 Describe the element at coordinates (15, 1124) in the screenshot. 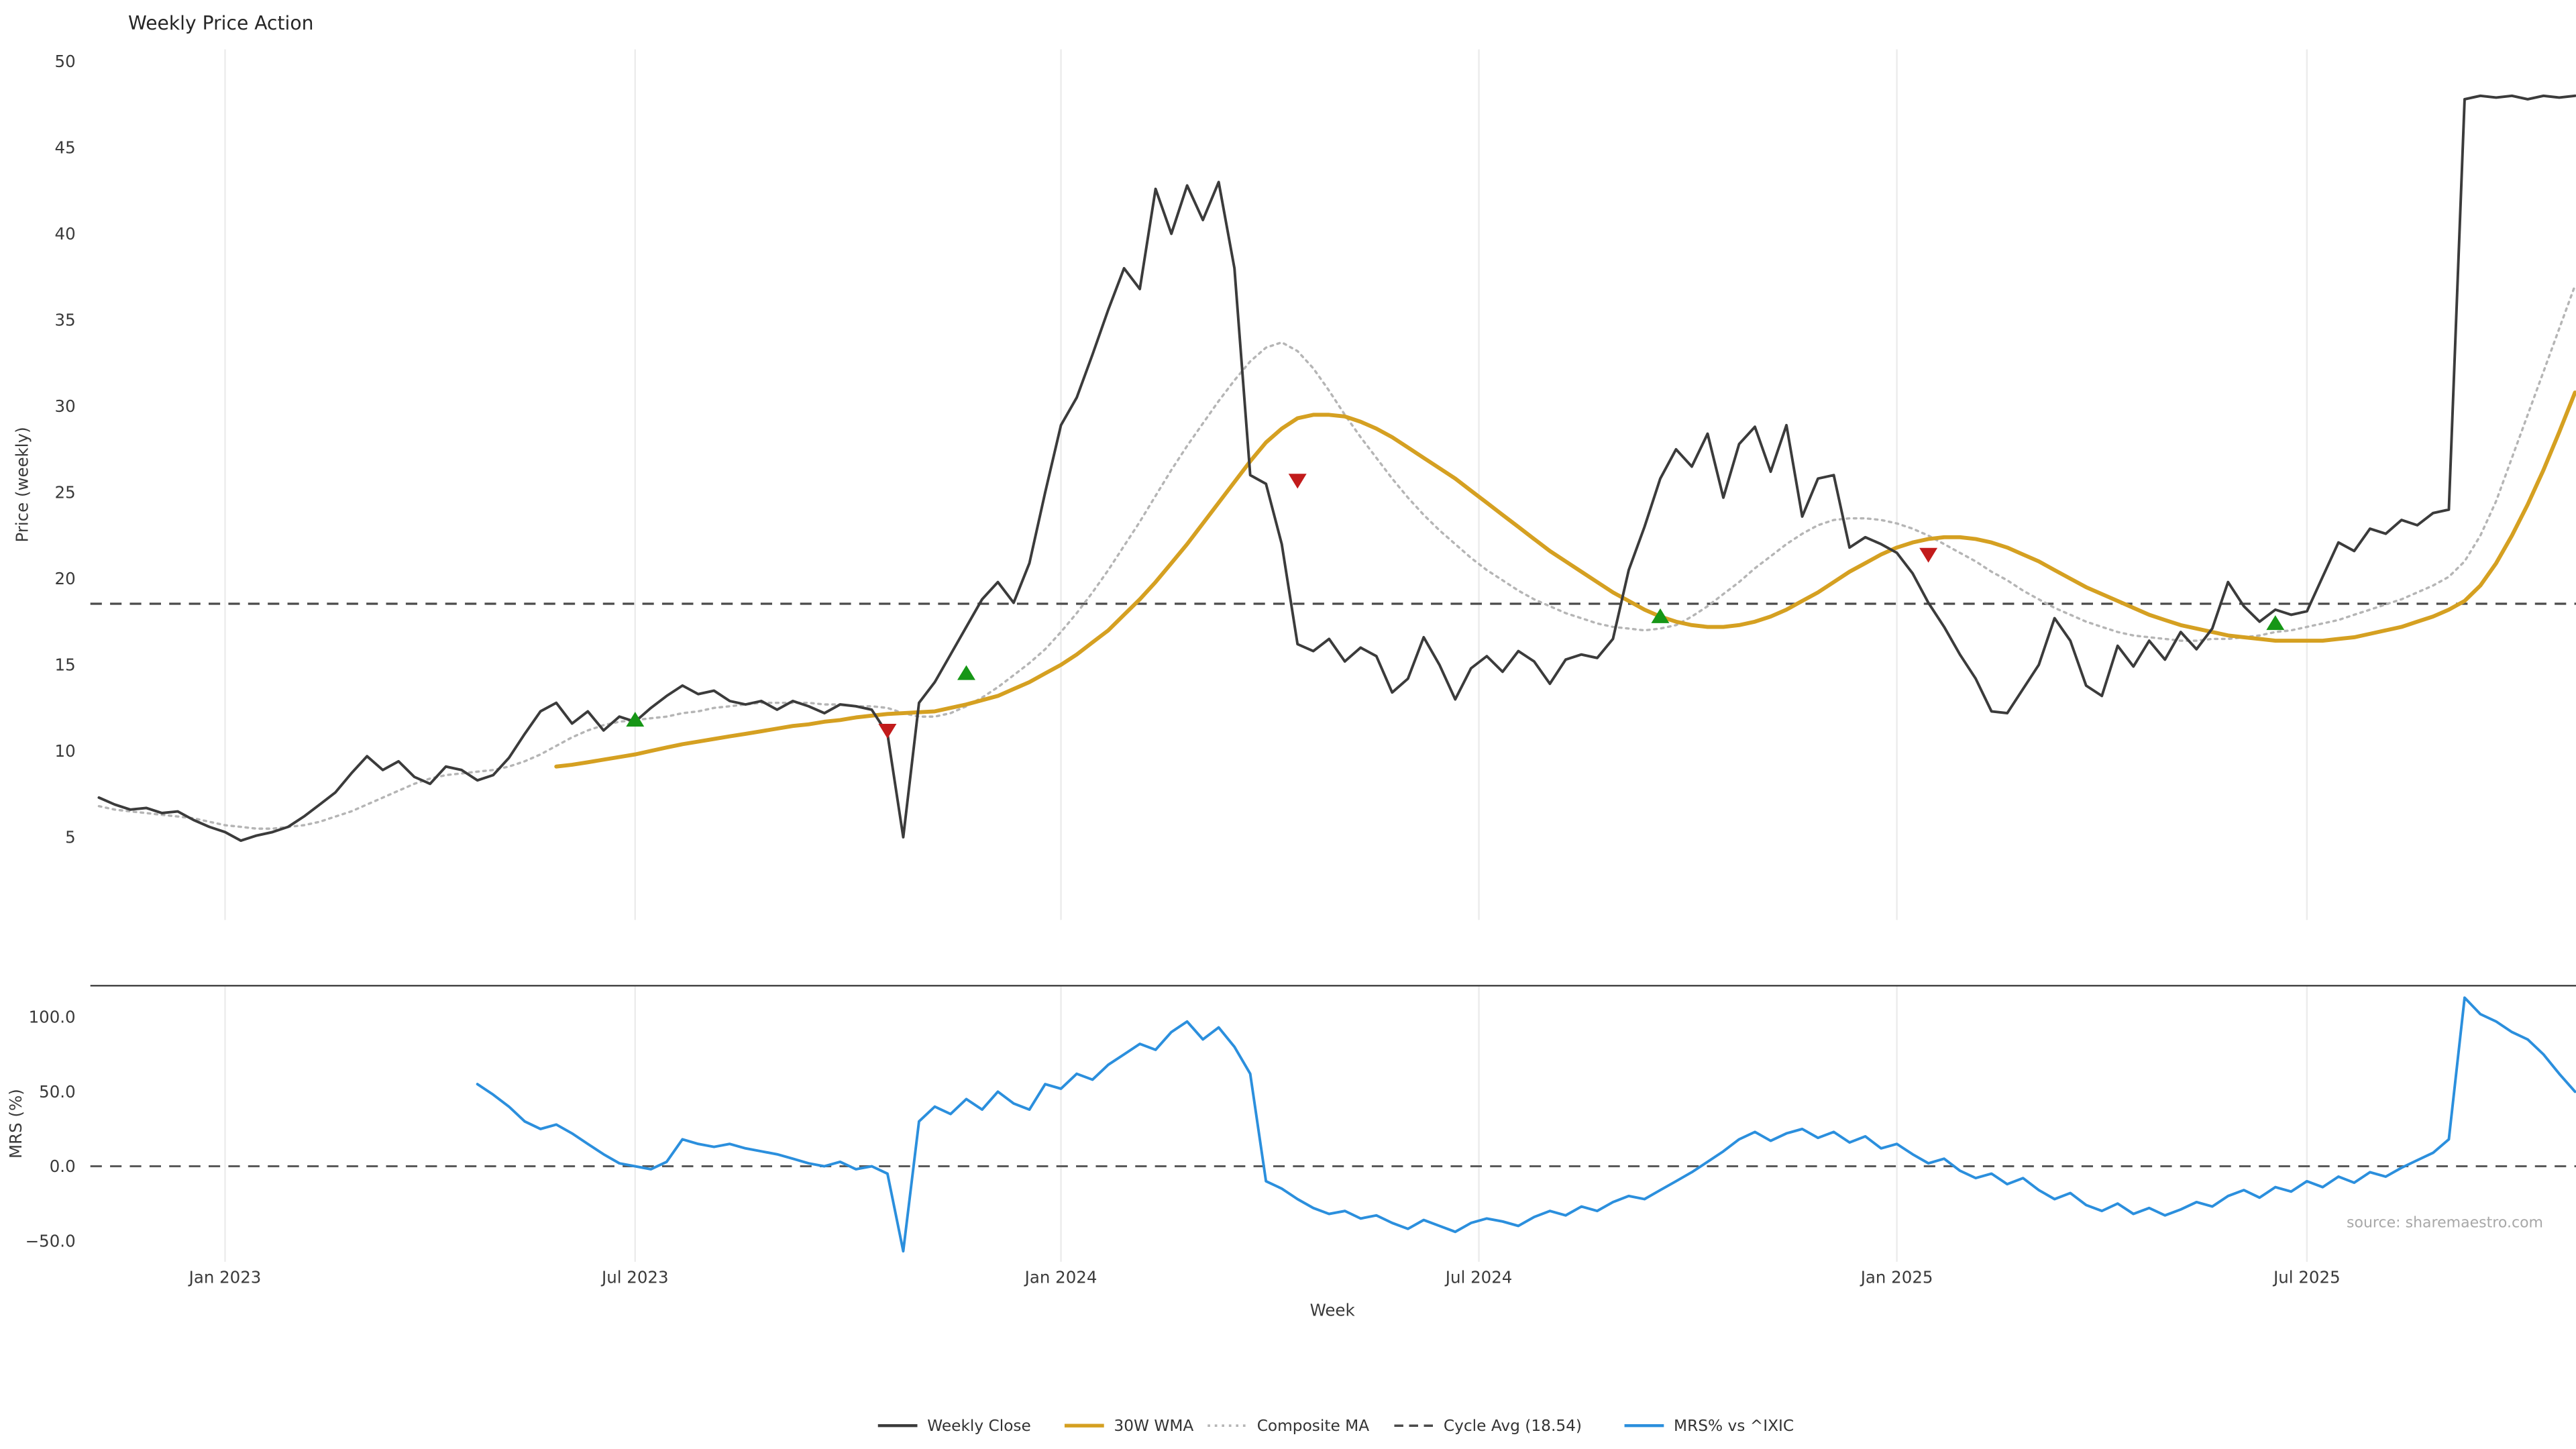

I see `mrs-axis-label: MRS (%)` at that location.